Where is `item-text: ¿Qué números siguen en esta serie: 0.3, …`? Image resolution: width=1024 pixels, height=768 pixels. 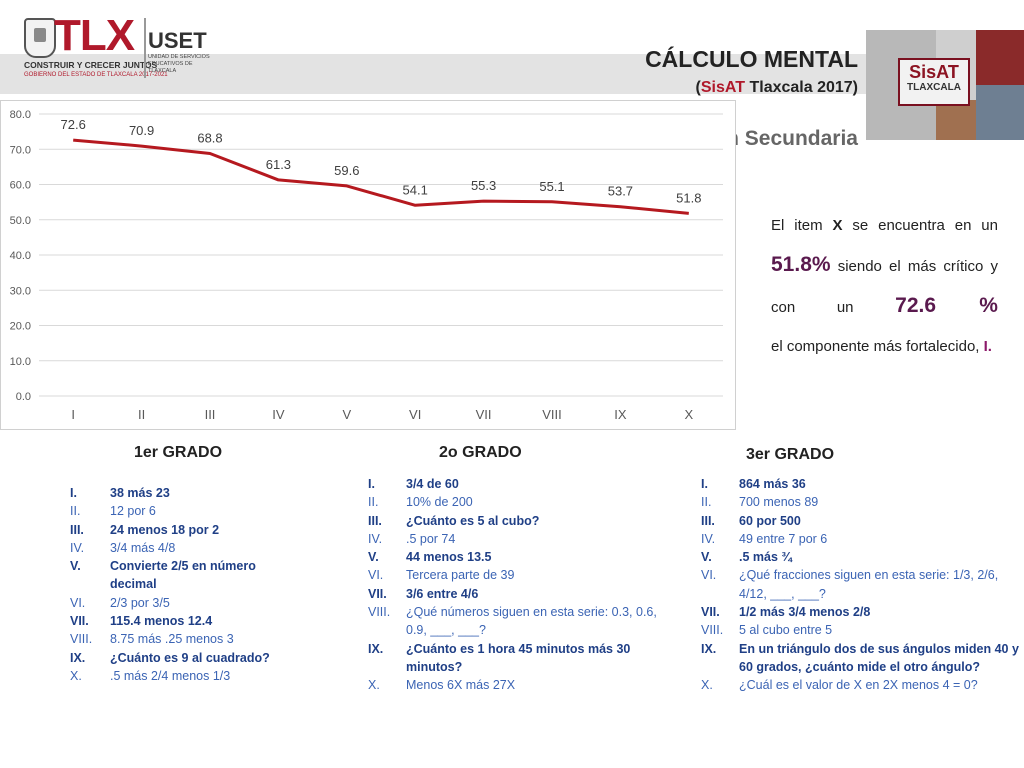 item-text: ¿Qué números siguen en esta serie: 0.3, … is located at coordinates (531, 621).